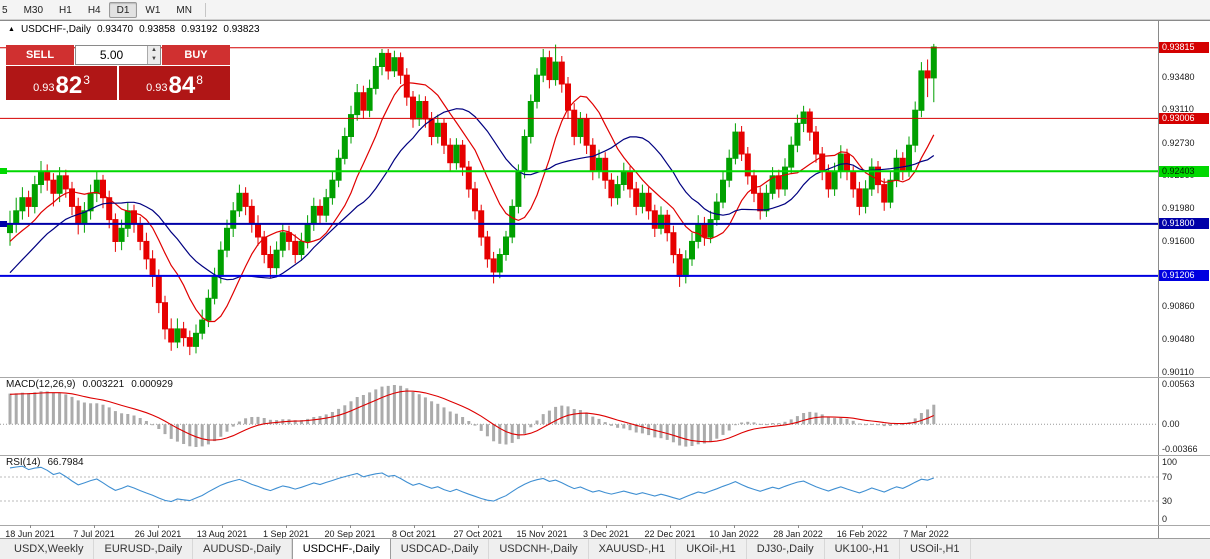 The height and width of the screenshot is (559, 1210). Describe the element at coordinates (633, 549) in the screenshot. I see `chart-tab-xauusd-h1: XAUUSD-,H1` at that location.